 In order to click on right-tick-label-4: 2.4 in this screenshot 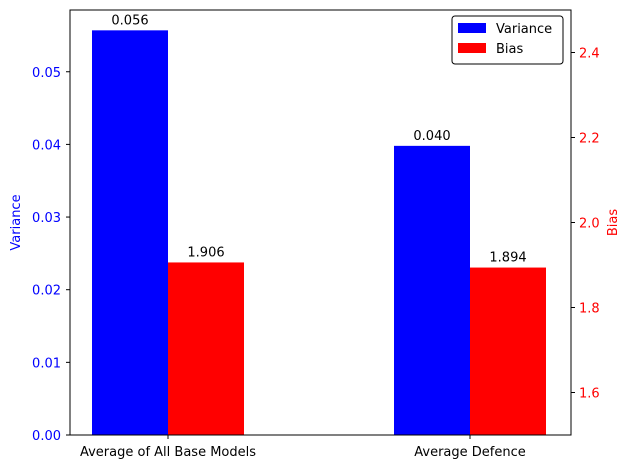, I will do `click(589, 54)`.